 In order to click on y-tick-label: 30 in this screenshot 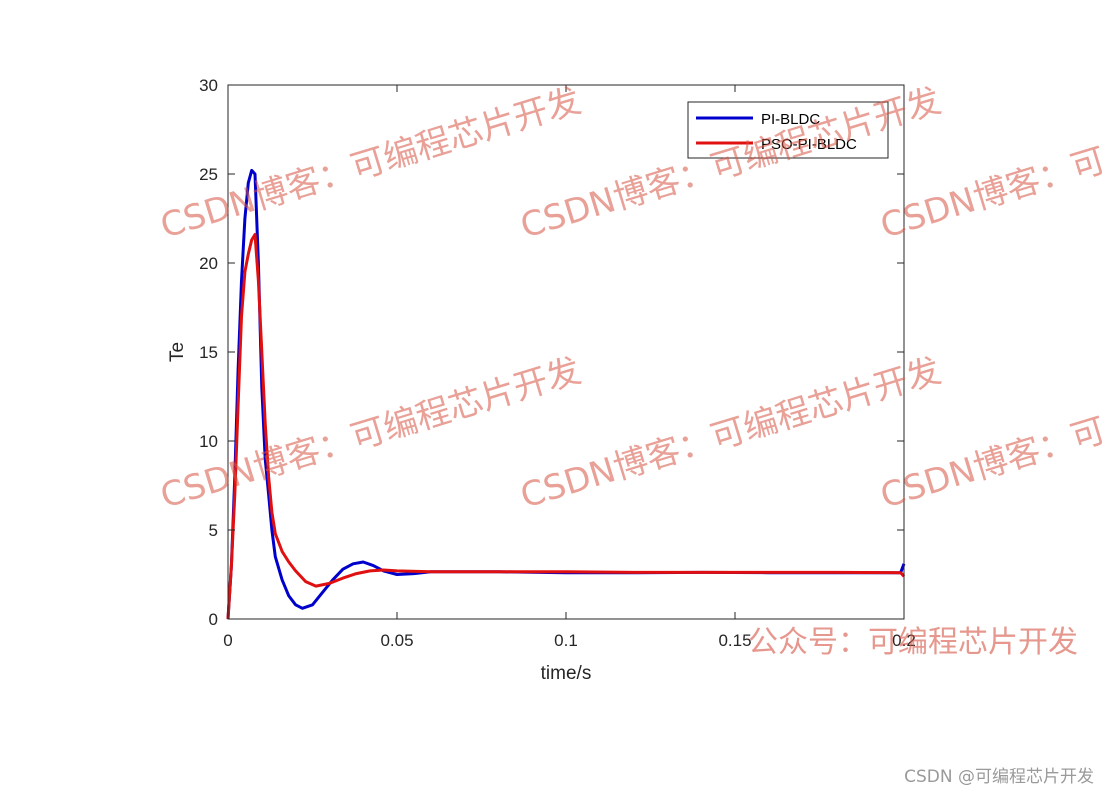, I will do `click(208, 85)`.